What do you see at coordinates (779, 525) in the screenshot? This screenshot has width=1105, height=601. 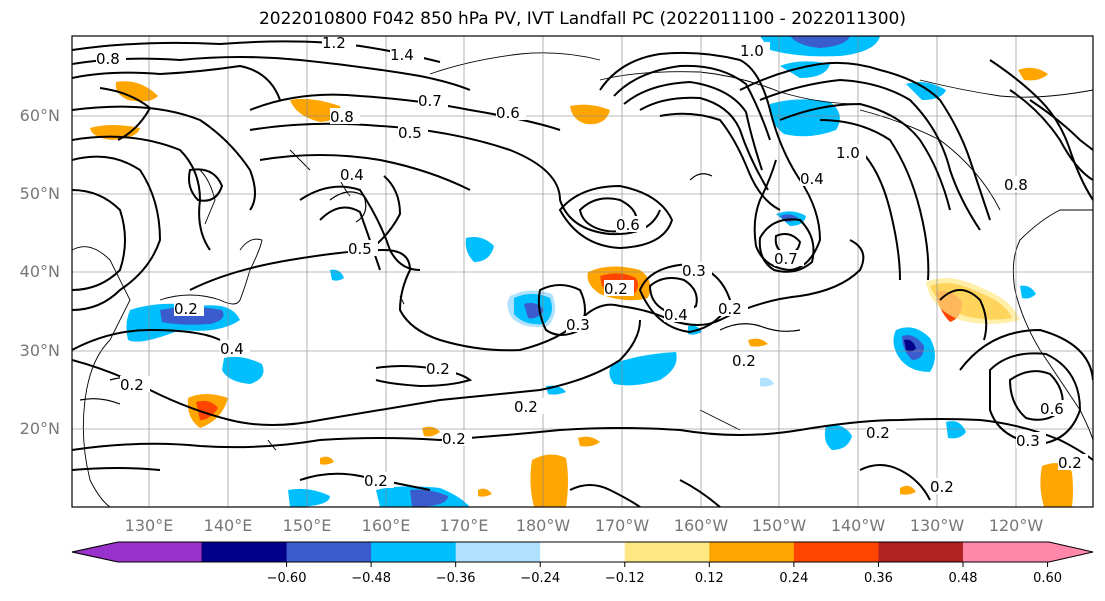 I see `lon-label: 150°W` at bounding box center [779, 525].